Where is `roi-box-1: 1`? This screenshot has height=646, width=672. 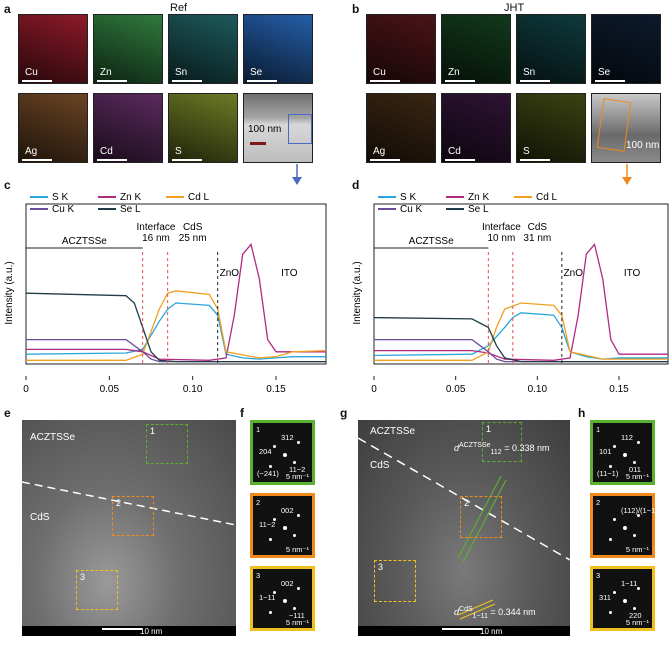 roi-box-1: 1 is located at coordinates (502, 442).